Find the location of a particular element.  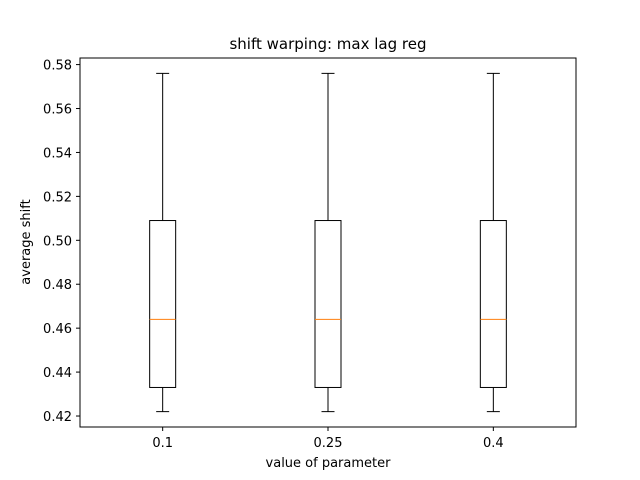

y-tick-label: 0.44 is located at coordinates (57, 373).